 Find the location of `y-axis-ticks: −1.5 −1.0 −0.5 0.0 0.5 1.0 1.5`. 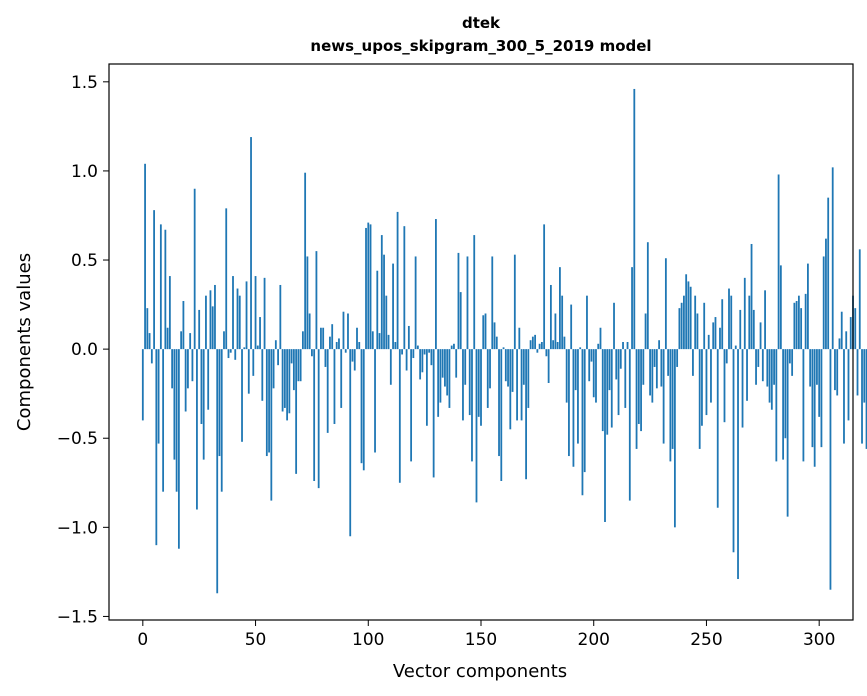

y-axis-ticks: −1.5 −1.0 −0.5 0.0 0.5 1.0 1.5 is located at coordinates (83, 350).